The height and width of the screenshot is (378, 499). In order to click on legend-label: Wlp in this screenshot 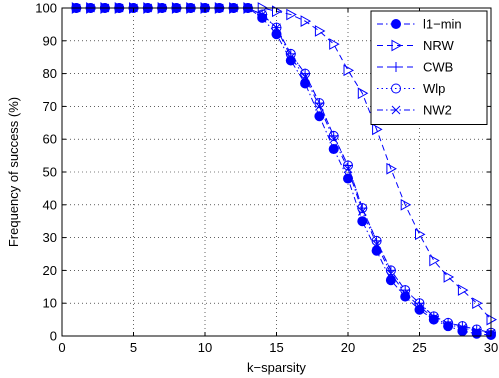, I will do `click(434, 88)`.